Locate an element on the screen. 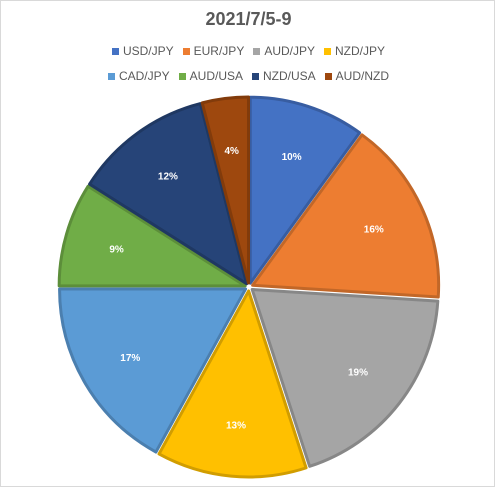 This screenshot has height=487, width=495. legend-swatch-aud-nzd is located at coordinates (328, 76).